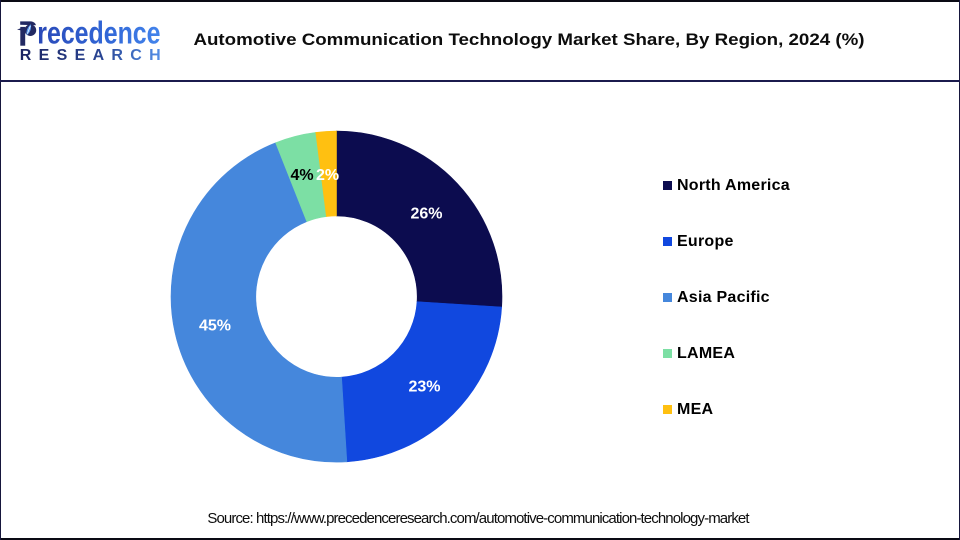 This screenshot has height=540, width=960. Describe the element at coordinates (327, 175) in the screenshot. I see `svg-text: 2%` at that location.